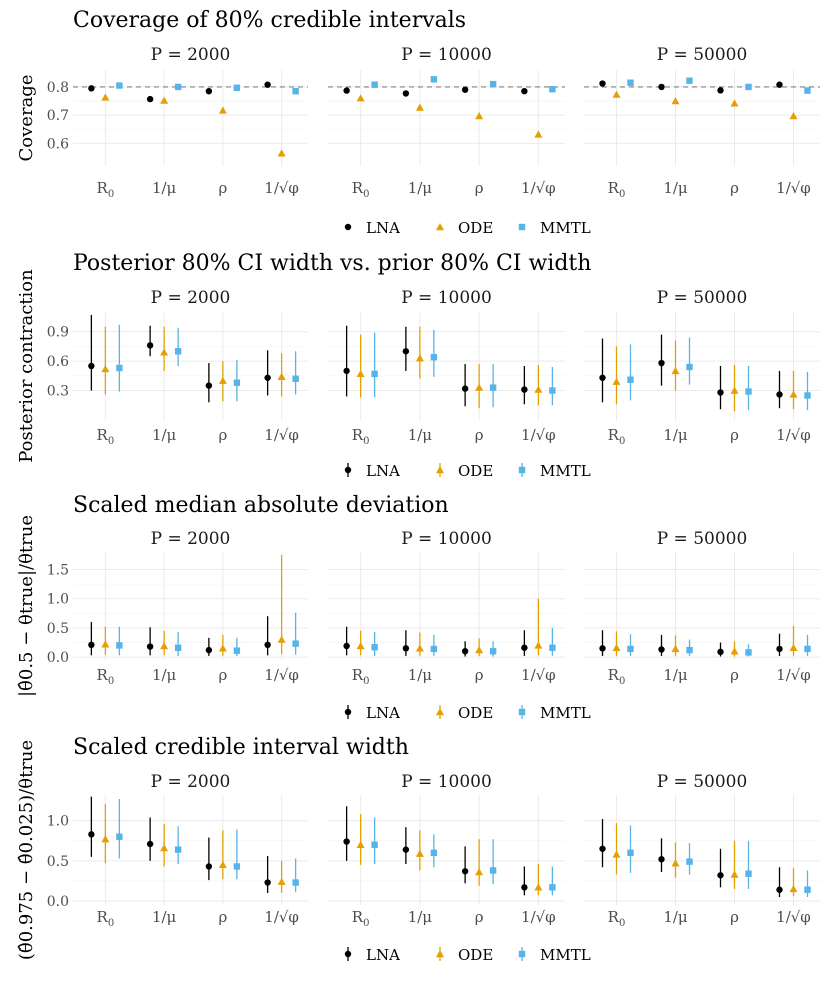  I want to click on legend-label-ode: ODE, so click(475, 228).